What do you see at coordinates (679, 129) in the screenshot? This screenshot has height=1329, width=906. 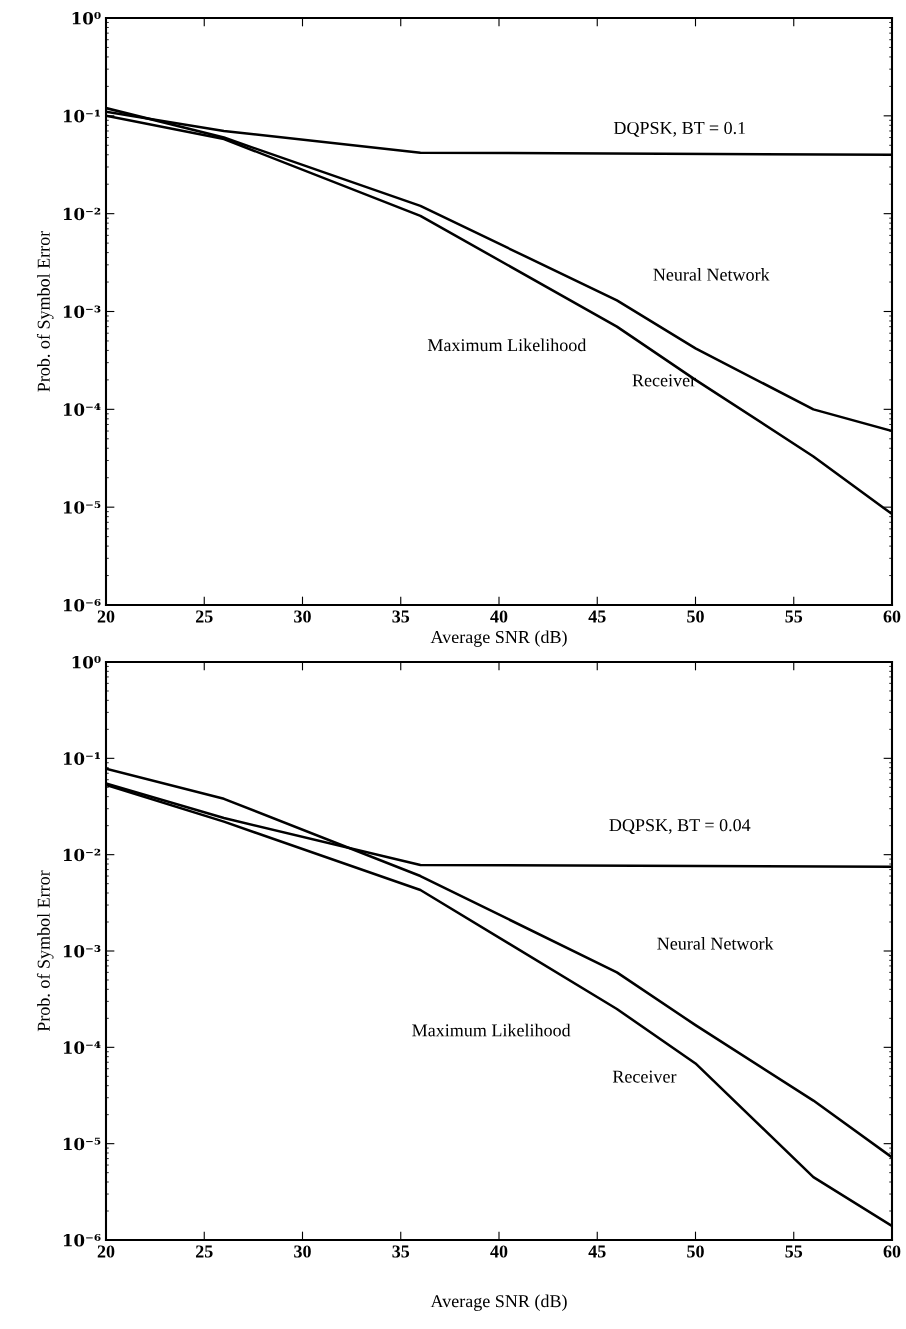 I see `annotation: DQPSK, BT = 0.1` at bounding box center [679, 129].